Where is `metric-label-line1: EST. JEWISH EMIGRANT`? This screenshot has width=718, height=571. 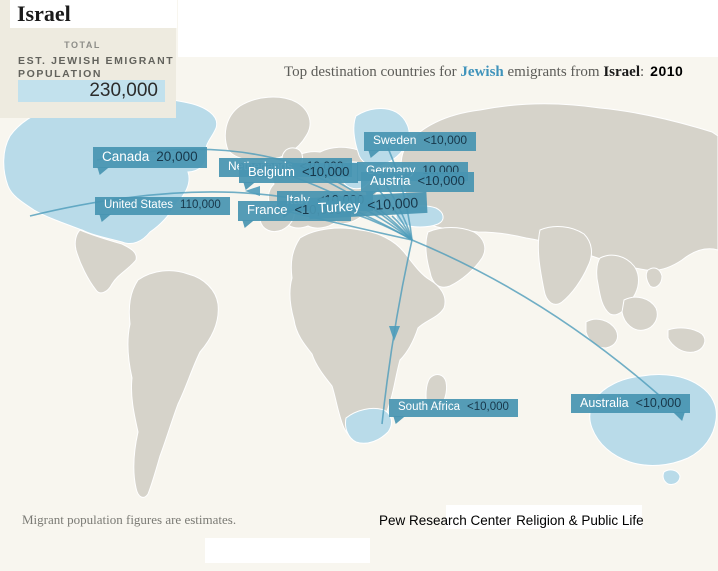
metric-label-line1: EST. JEWISH EMIGRANT is located at coordinates (96, 61).